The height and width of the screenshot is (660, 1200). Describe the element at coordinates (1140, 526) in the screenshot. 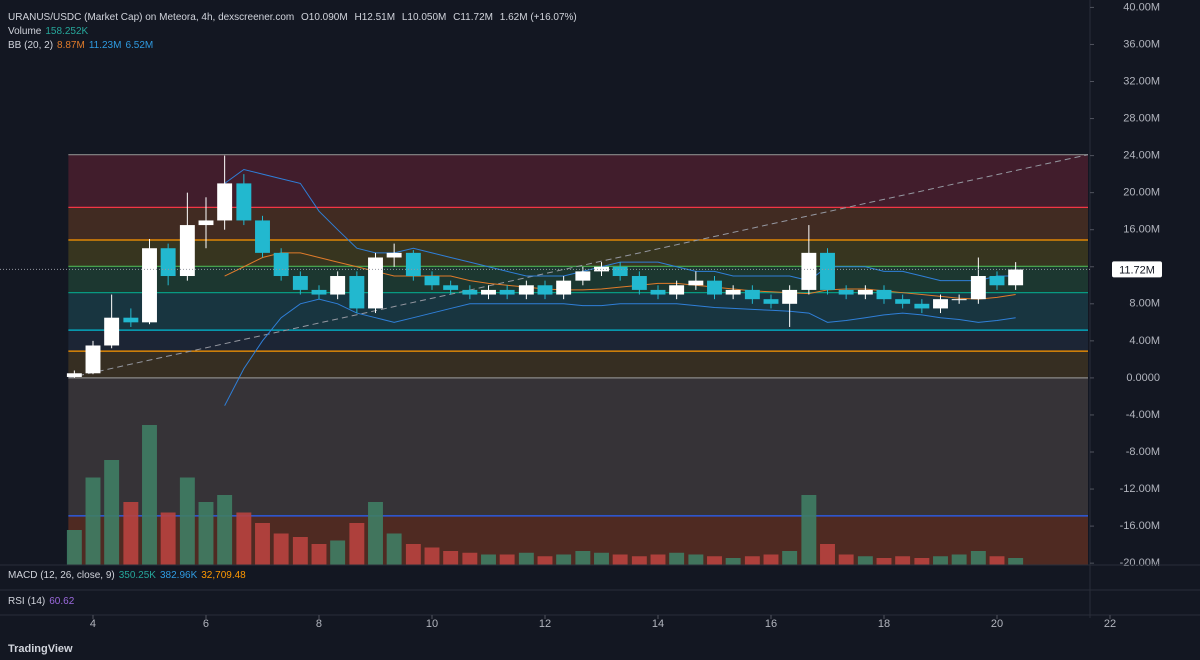

I see `y-tick-label: -16.00M` at that location.